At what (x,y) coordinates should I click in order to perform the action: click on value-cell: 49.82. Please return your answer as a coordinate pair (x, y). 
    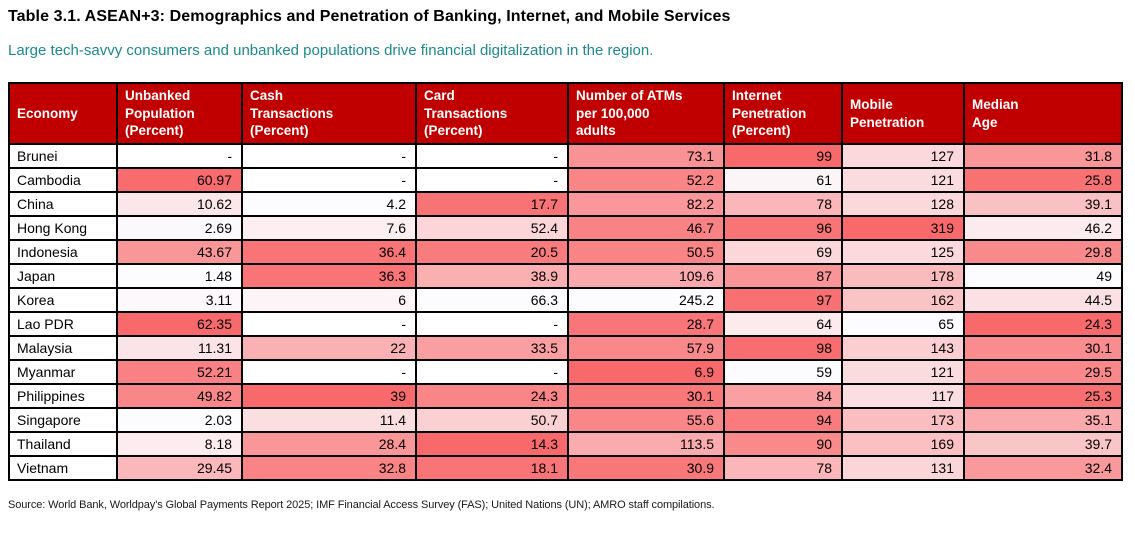
    Looking at the image, I should click on (179, 396).